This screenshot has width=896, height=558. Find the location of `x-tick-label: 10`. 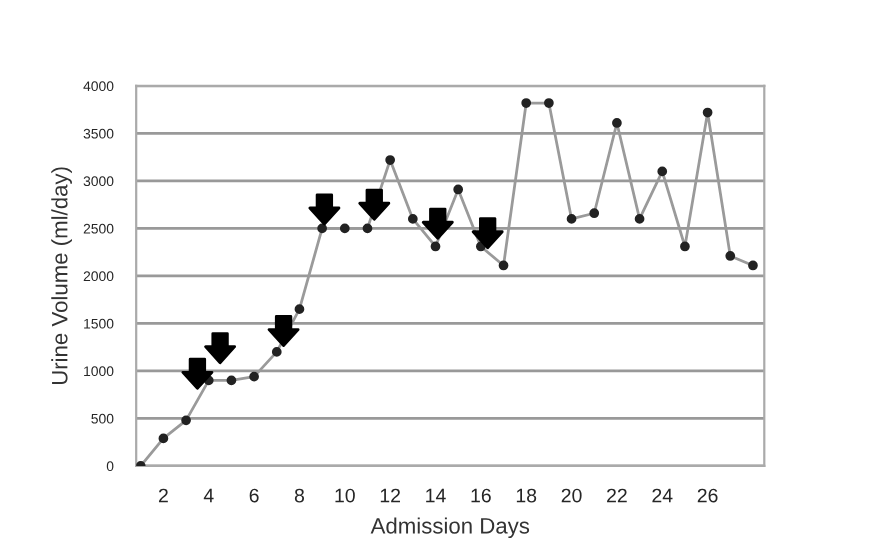

x-tick-label: 10 is located at coordinates (345, 495).